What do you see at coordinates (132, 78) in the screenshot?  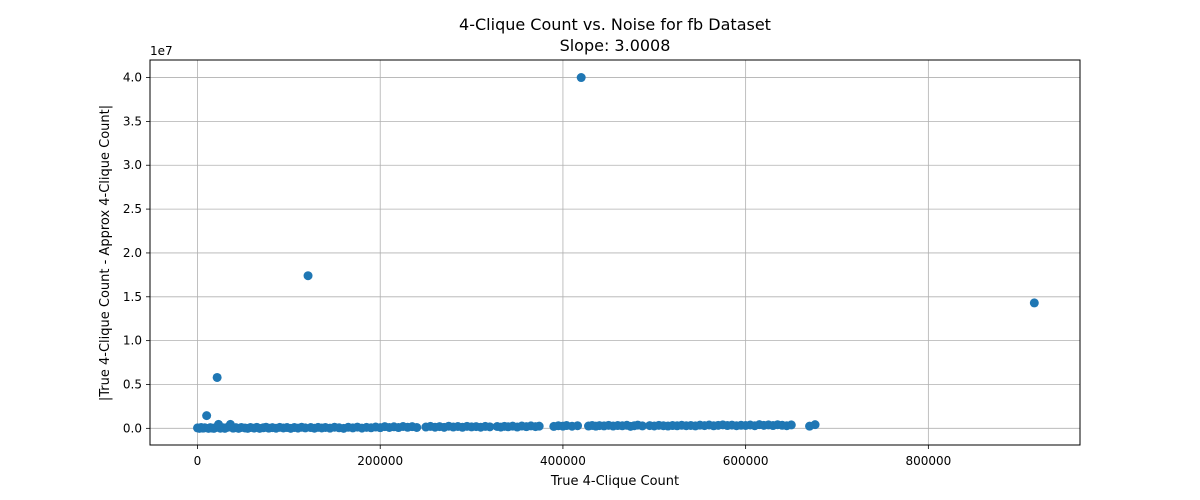 I see `y-tick-label: 4.0` at bounding box center [132, 78].